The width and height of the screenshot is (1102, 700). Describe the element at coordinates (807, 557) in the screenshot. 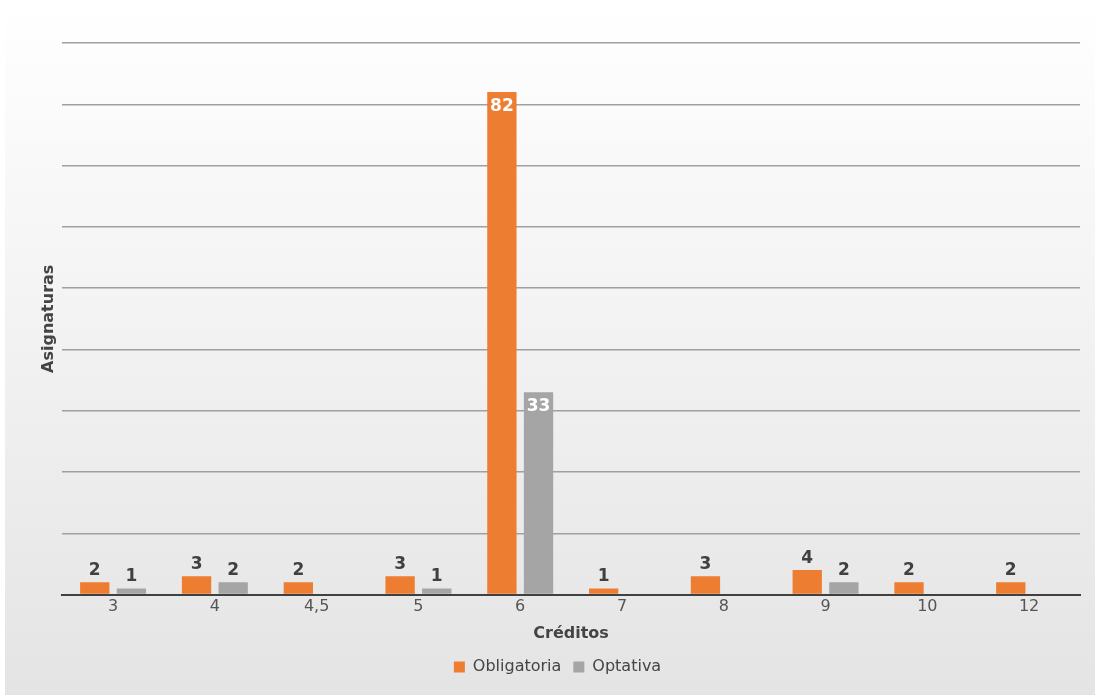

I see `data-label: 4` at that location.